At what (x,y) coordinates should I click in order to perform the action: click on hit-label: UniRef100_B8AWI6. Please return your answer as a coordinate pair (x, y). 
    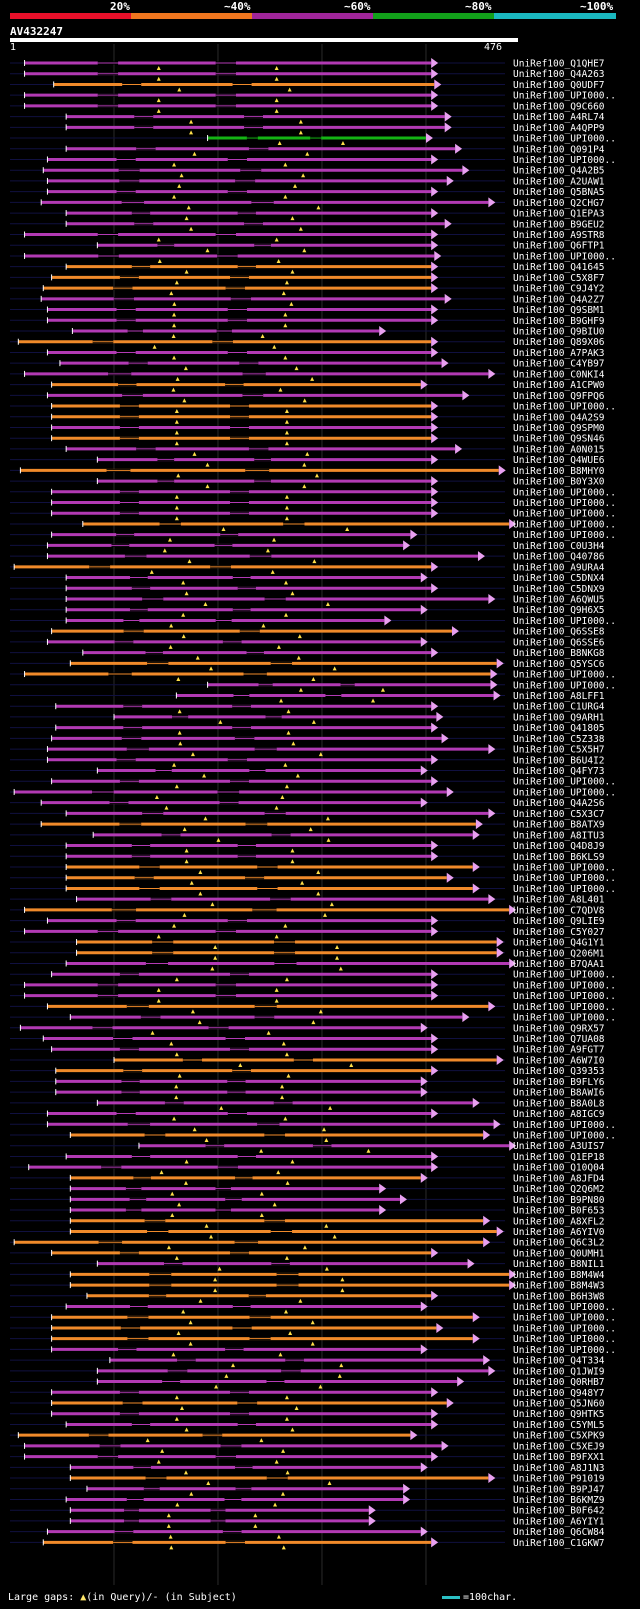
    Looking at the image, I should click on (559, 1093).